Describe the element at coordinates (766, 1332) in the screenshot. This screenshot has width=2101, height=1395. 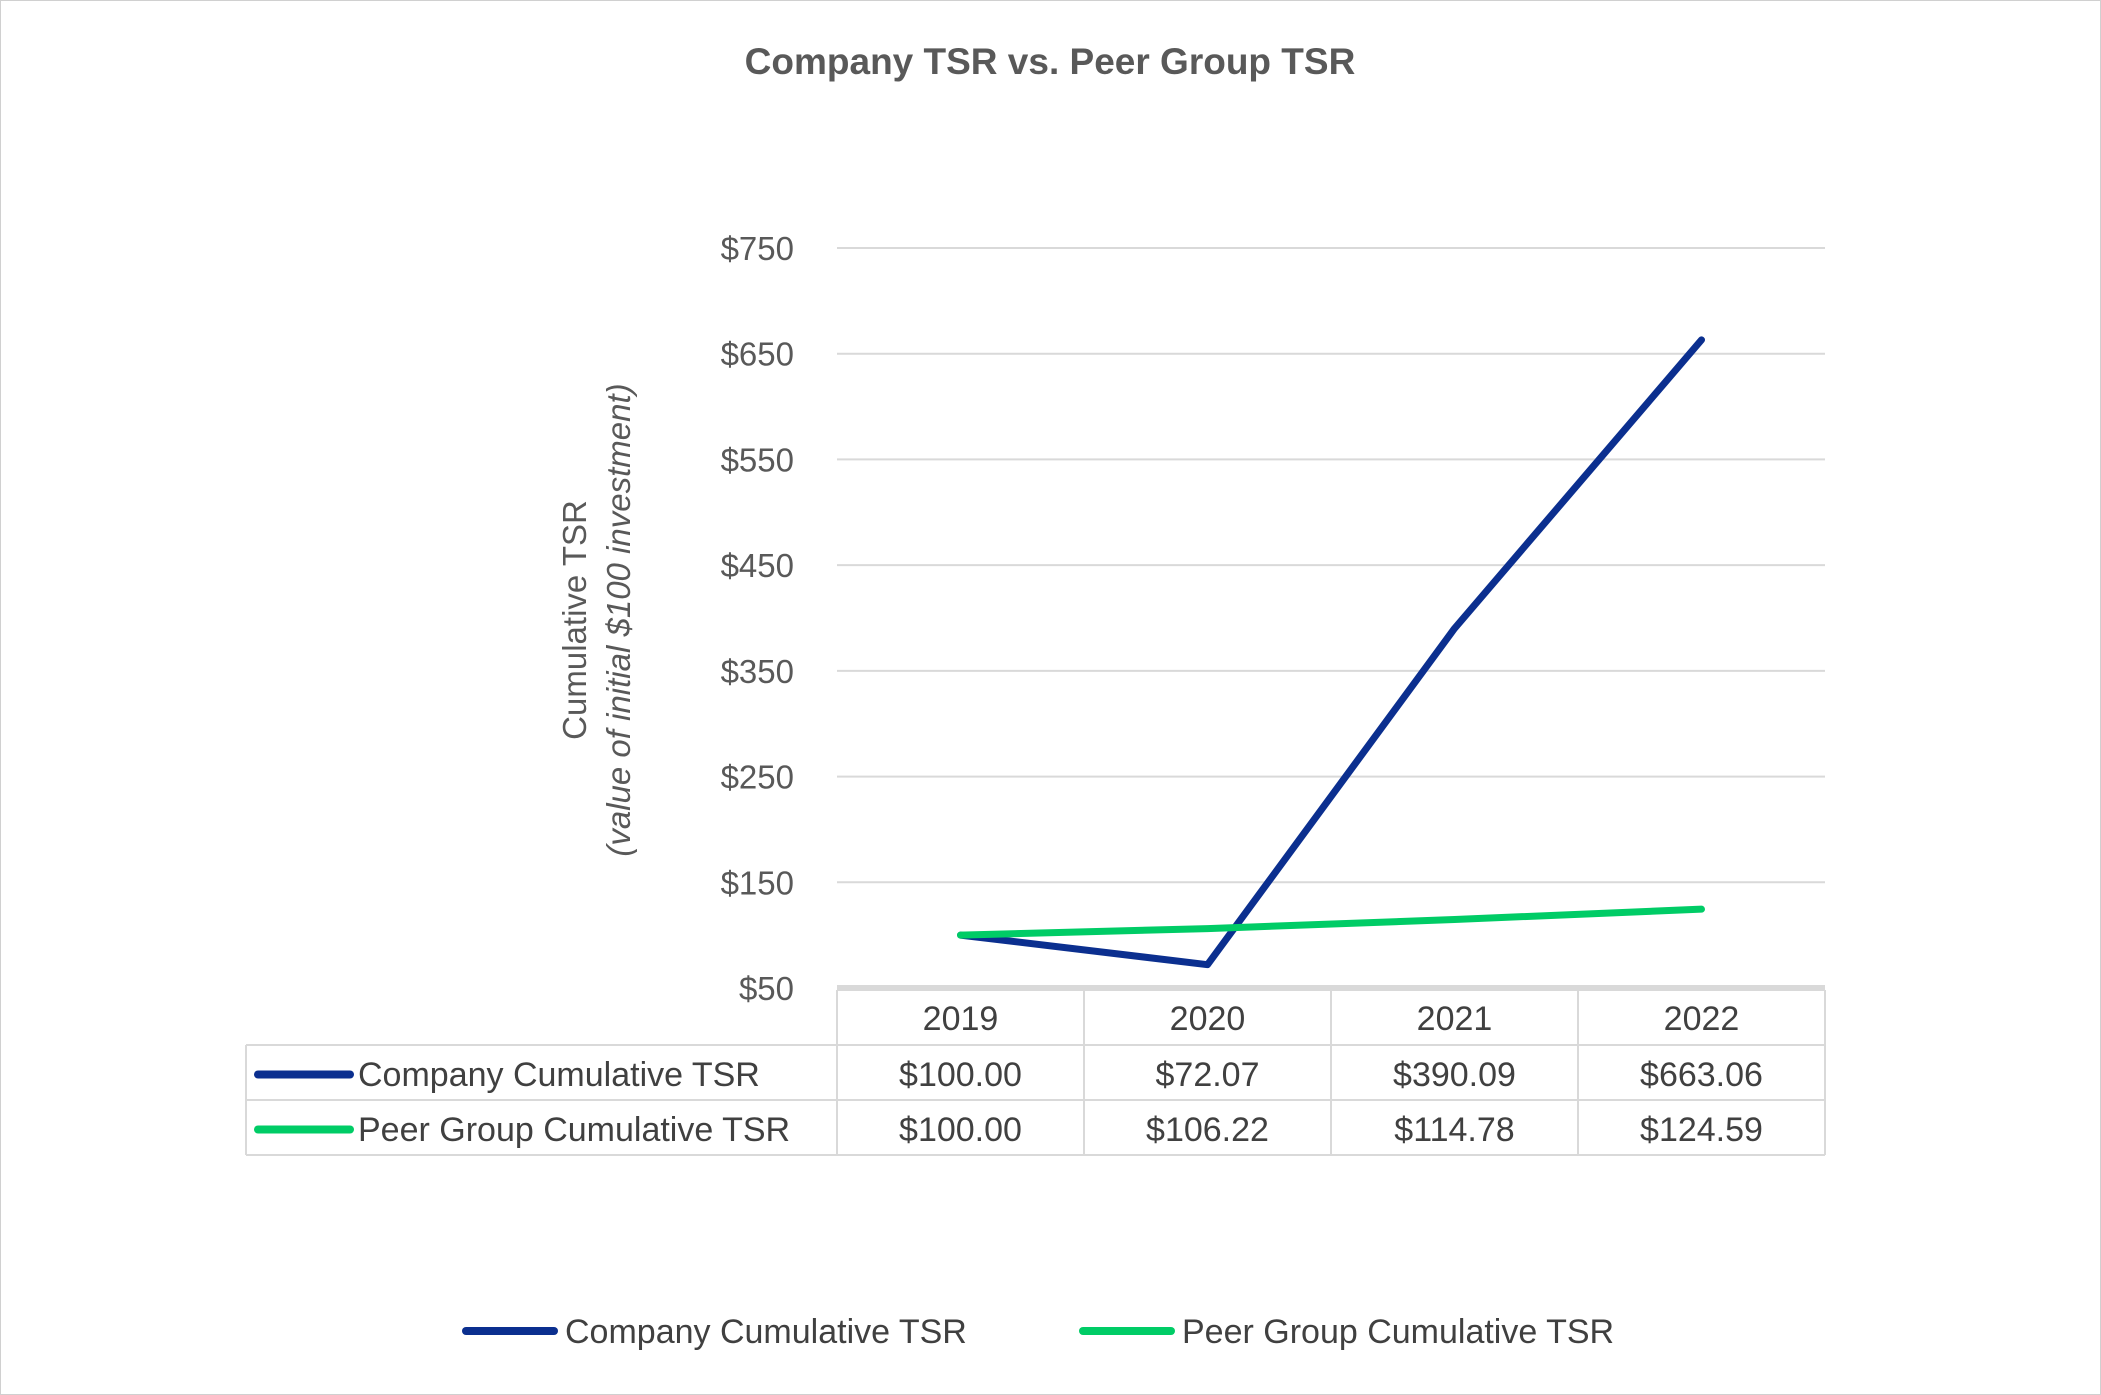
I see `legend-label: Company Cumulative TSR` at that location.